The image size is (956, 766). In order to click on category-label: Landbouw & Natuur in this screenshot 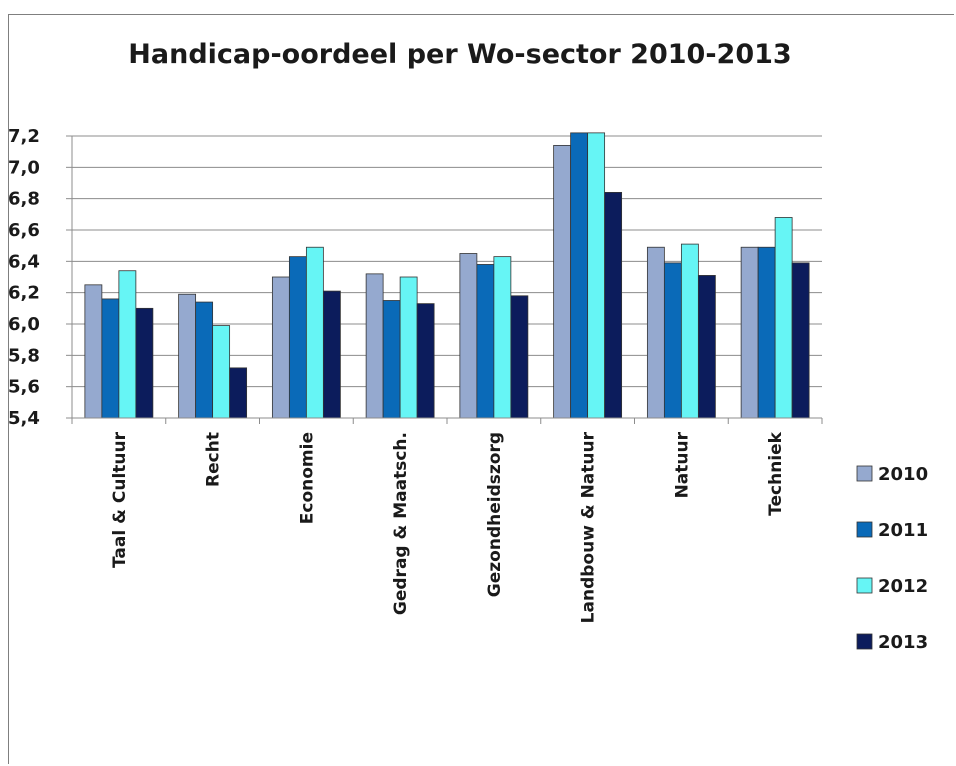, I will do `click(589, 527)`.